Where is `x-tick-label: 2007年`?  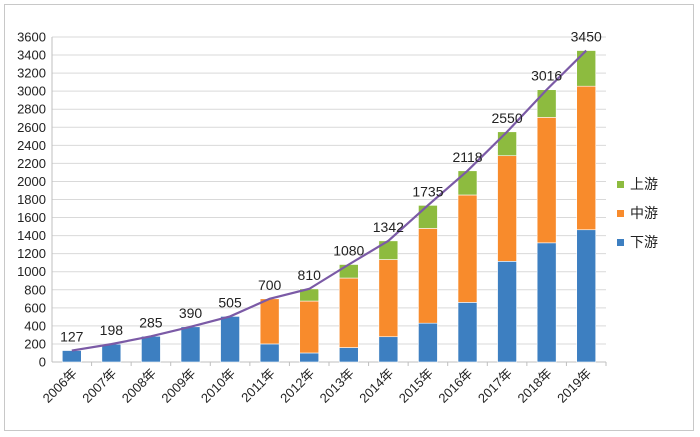 x-tick-label: 2007年 is located at coordinates (99, 386).